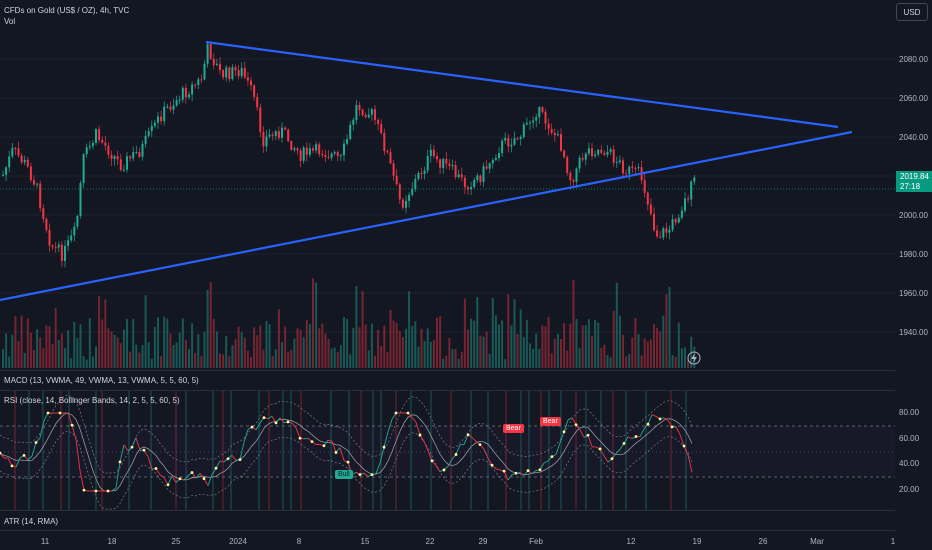 The image size is (932, 550). I want to click on rsi-bollinger-lower, so click(346, 470).